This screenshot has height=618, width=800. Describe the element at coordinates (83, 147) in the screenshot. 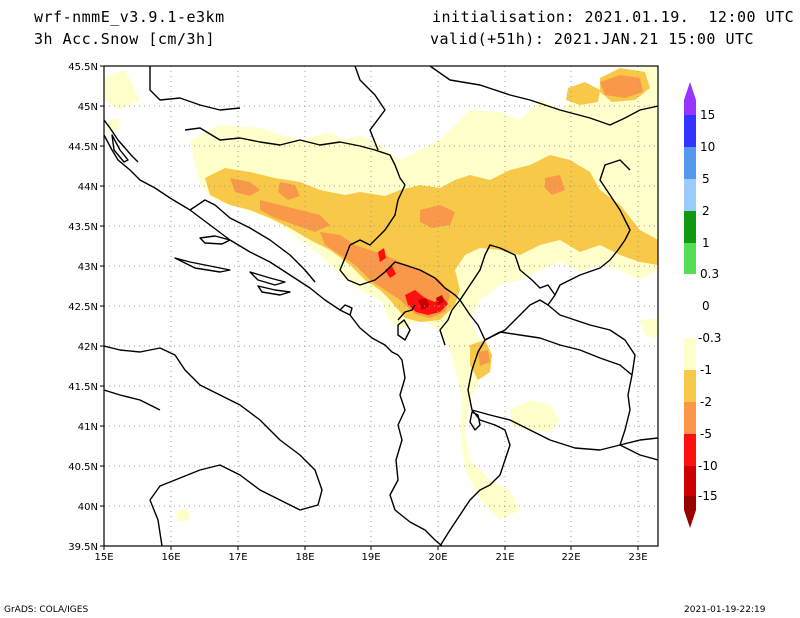

I see `lat-label: 44.5N` at that location.